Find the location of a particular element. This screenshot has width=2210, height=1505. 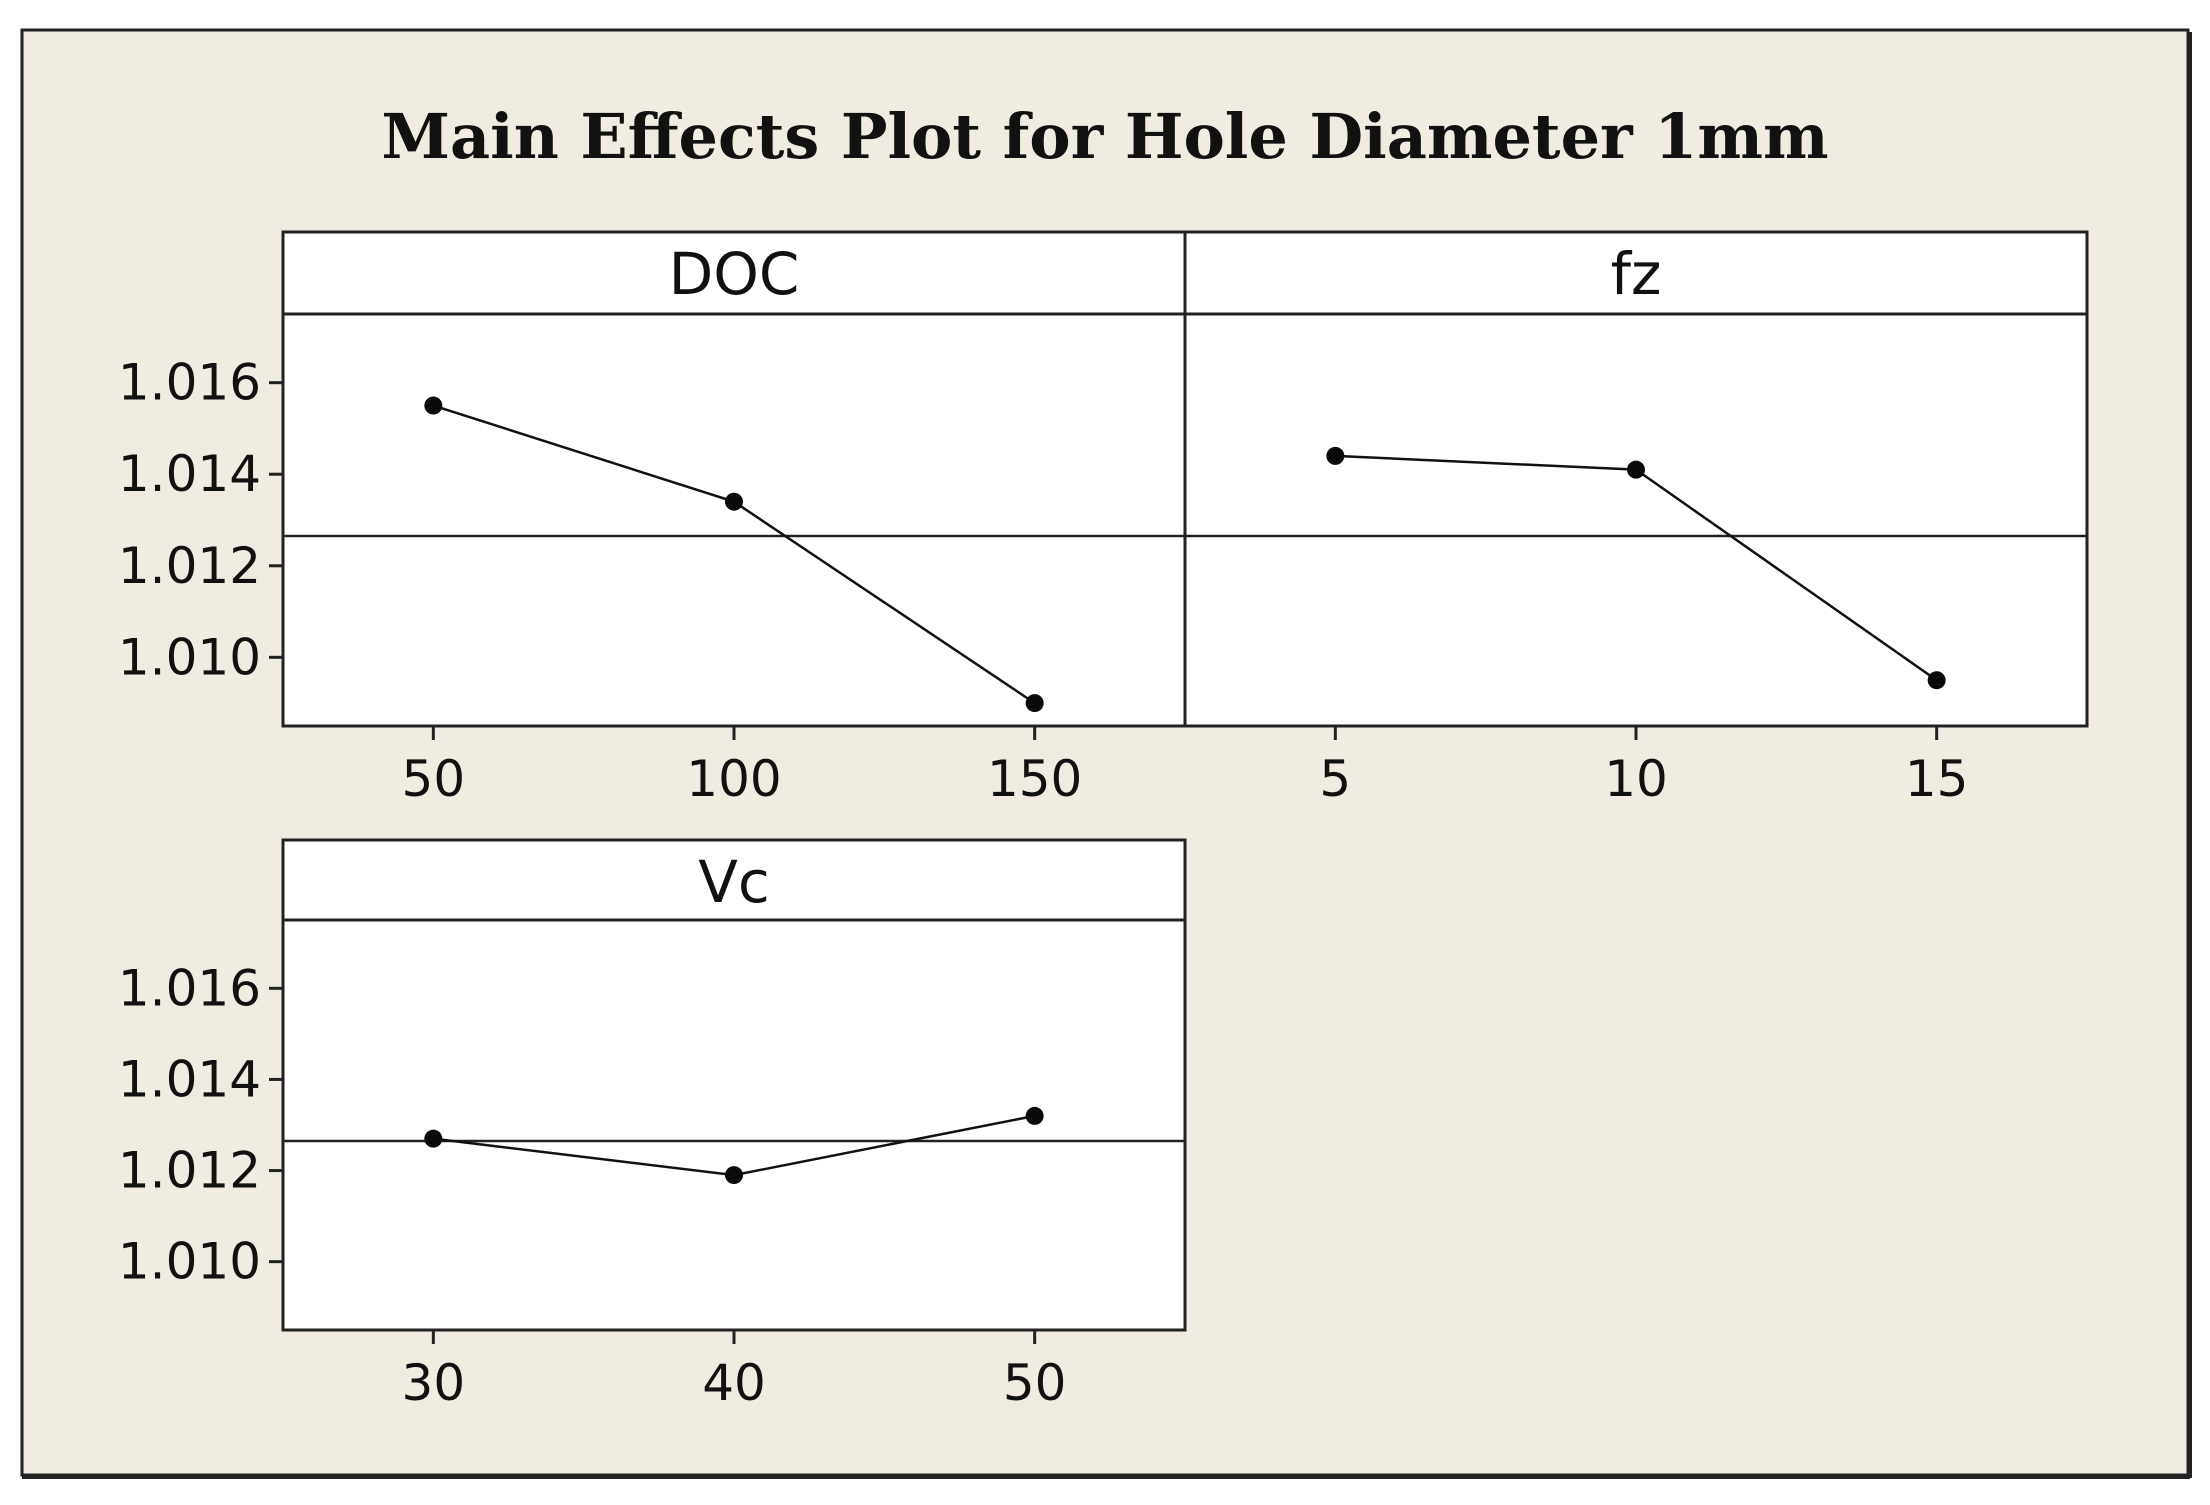

panel-label-doc: DOC is located at coordinates (734, 274).